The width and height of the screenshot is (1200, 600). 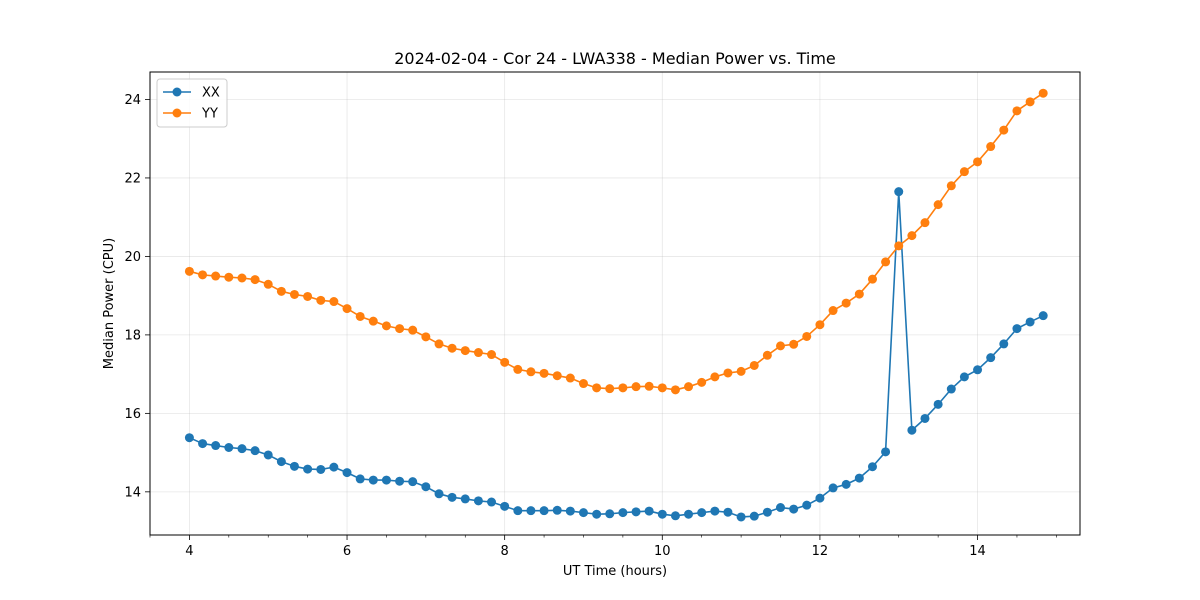 What do you see at coordinates (603, 547) in the screenshot?
I see `x-axis: 4 6 8 10 12 14` at bounding box center [603, 547].